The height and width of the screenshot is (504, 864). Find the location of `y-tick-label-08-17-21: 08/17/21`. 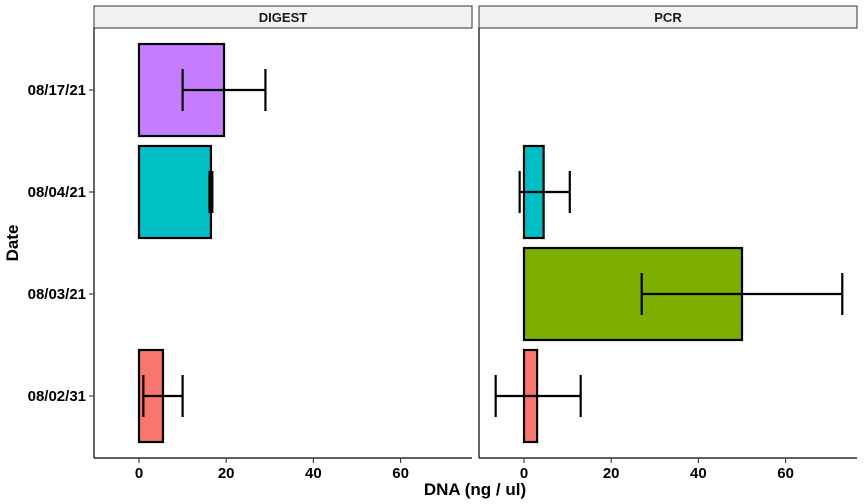

y-tick-label-08-17-21: 08/17/21 is located at coordinates (57, 90).